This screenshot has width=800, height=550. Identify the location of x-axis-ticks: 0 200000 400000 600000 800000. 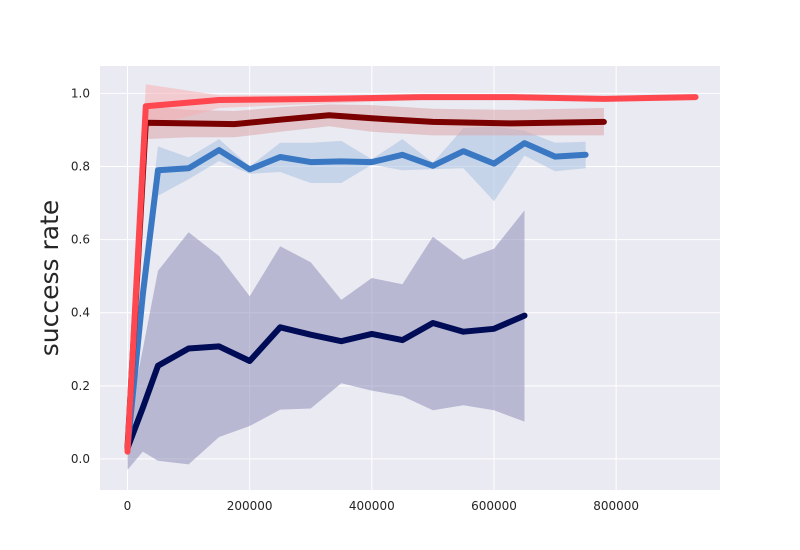
(381, 506).